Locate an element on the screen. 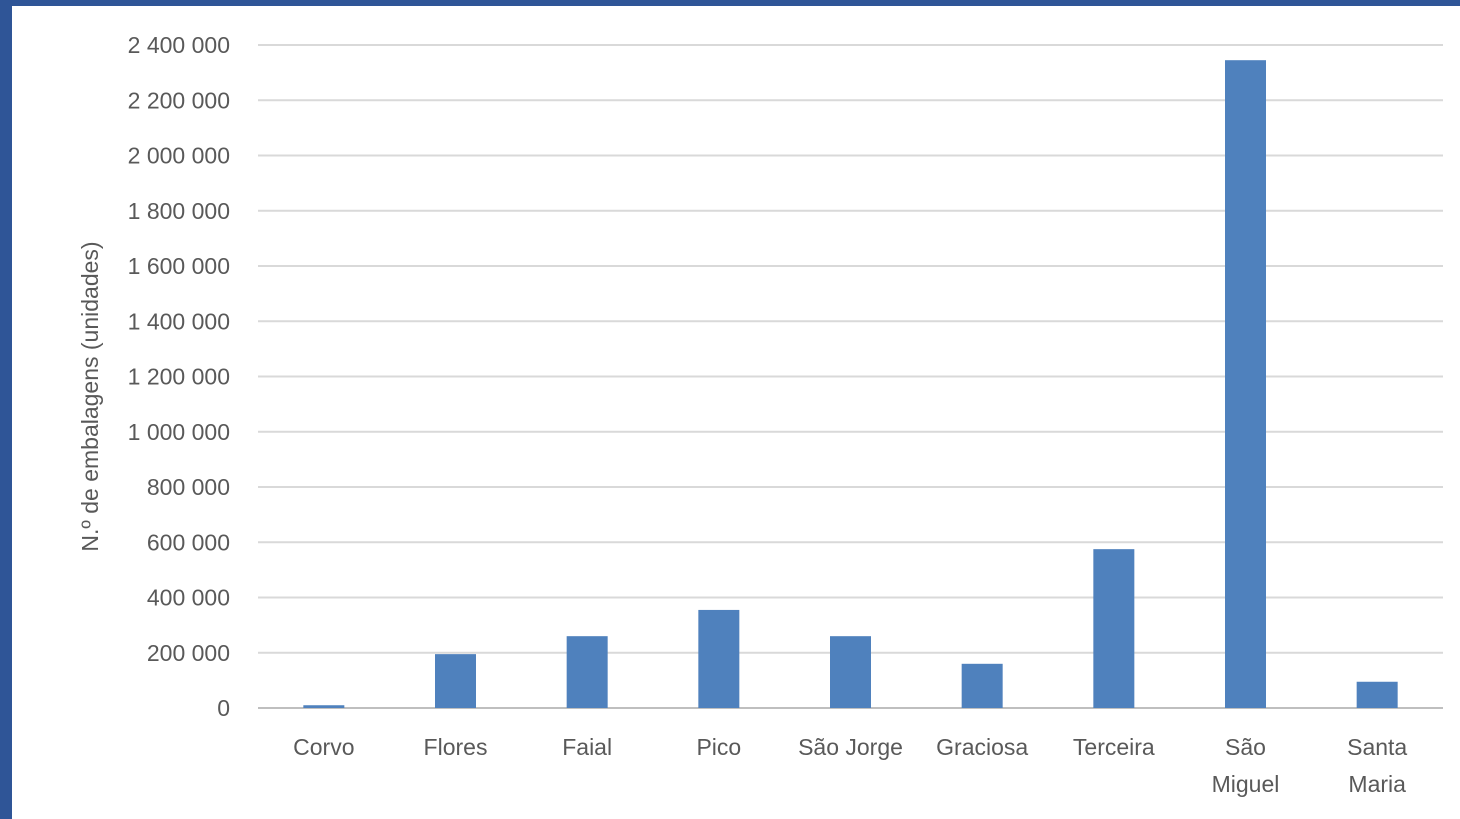 Image resolution: width=1460 pixels, height=819 pixels. y-tick-label: 1 600 000 is located at coordinates (179, 266).